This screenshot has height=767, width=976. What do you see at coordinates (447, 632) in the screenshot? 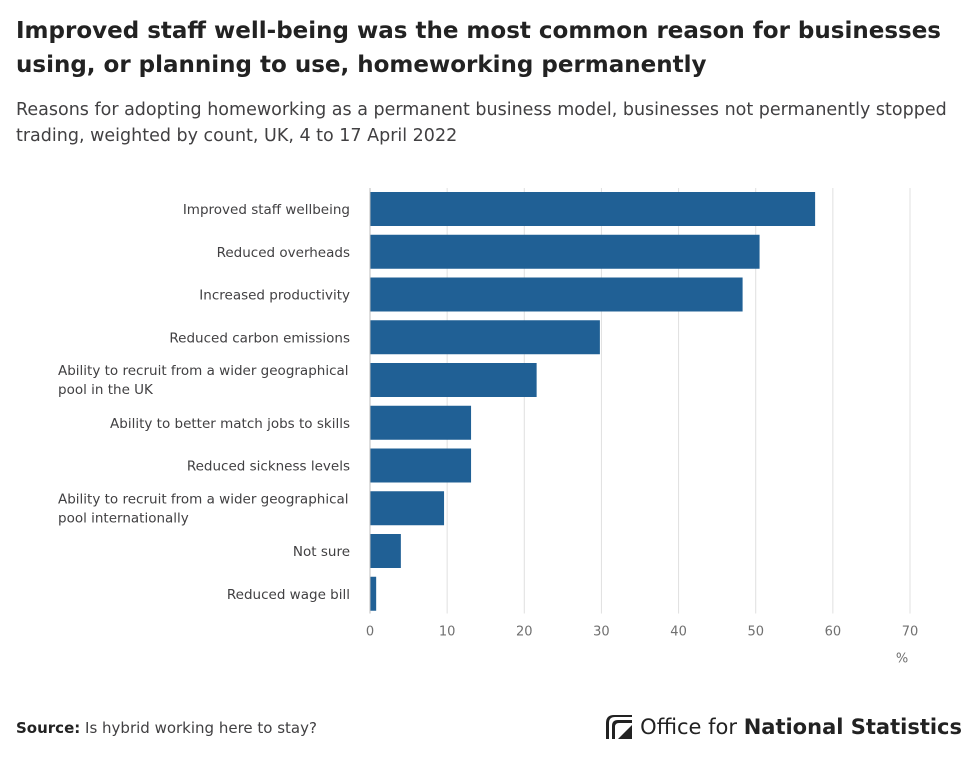
I see `x-tick-label: 10` at bounding box center [447, 632].